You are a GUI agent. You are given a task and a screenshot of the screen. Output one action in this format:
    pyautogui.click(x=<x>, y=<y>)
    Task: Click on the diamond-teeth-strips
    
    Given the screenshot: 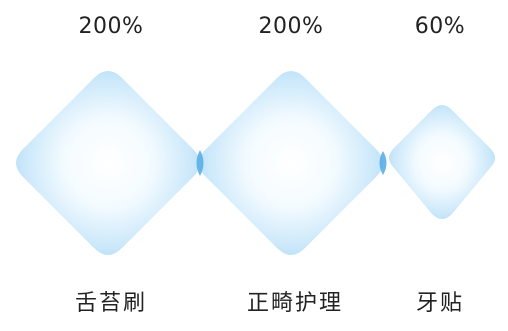 What is the action you would take?
    pyautogui.click(x=442, y=162)
    